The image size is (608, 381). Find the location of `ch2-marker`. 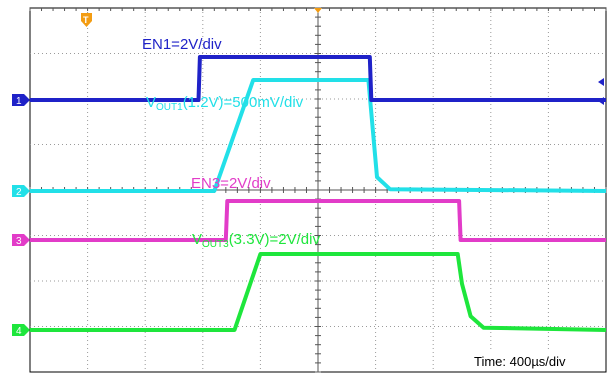

ch2-marker is located at coordinates (21, 191).